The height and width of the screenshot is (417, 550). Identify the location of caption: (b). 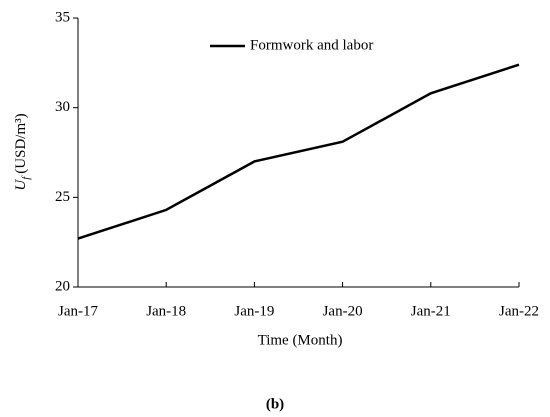
(275, 404).